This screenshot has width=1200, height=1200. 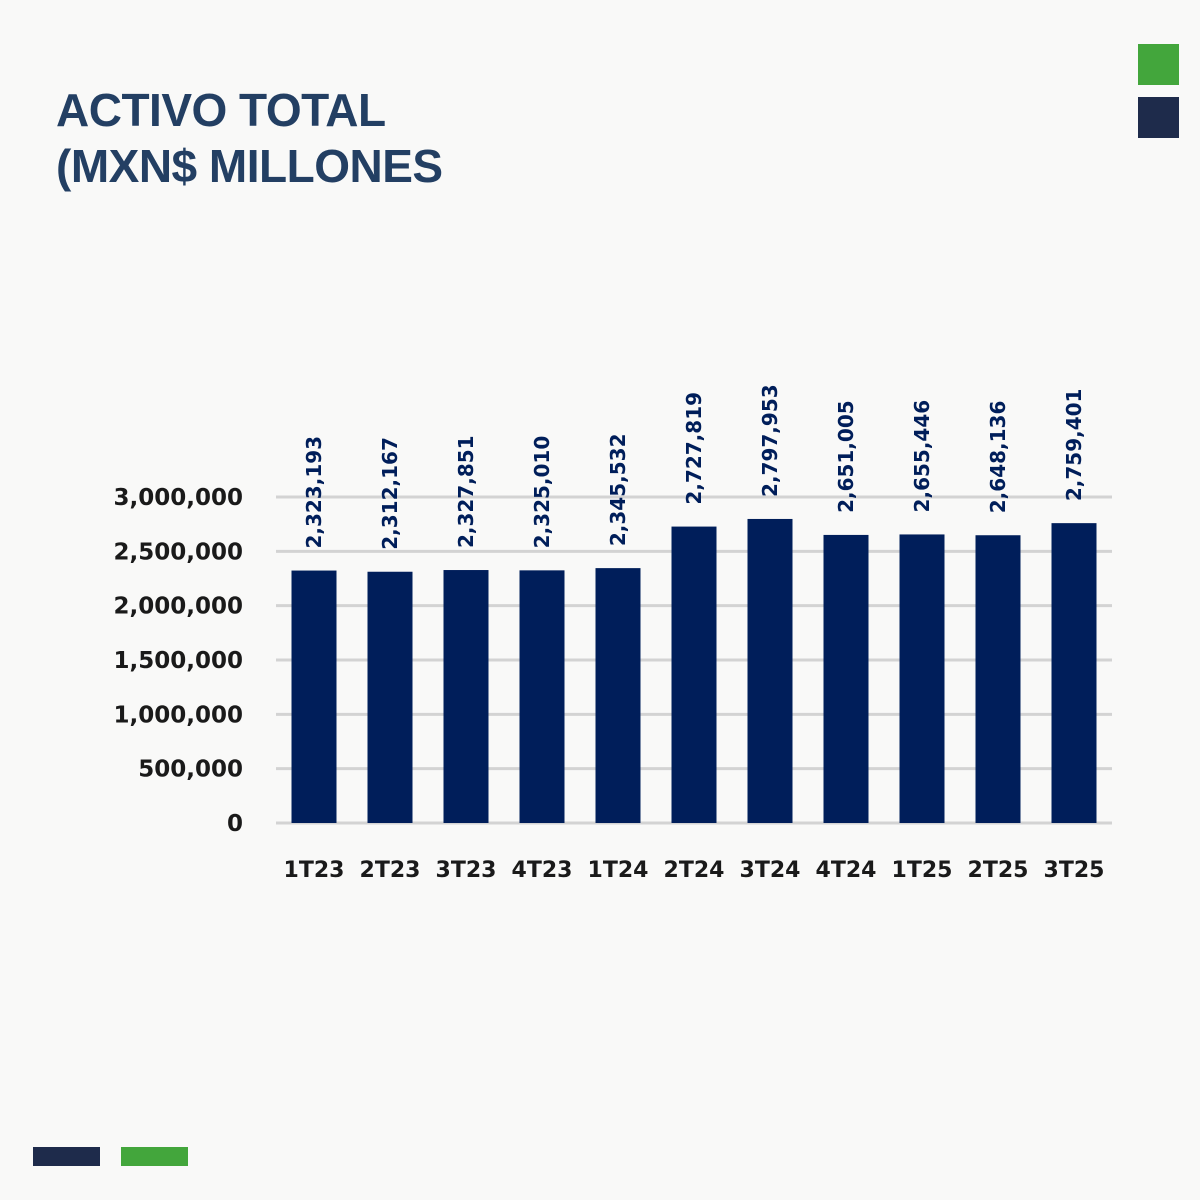 What do you see at coordinates (190, 770) in the screenshot?
I see `y-tick-label: 500,000` at bounding box center [190, 770].